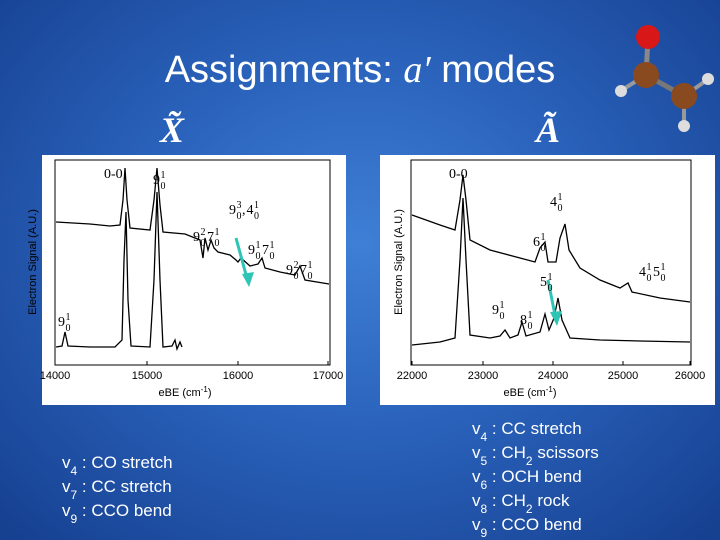 Image resolution: width=720 pixels, height=540 pixels. Describe the element at coordinates (690, 376) in the screenshot. I see `x-tick-label: 26000` at that location.